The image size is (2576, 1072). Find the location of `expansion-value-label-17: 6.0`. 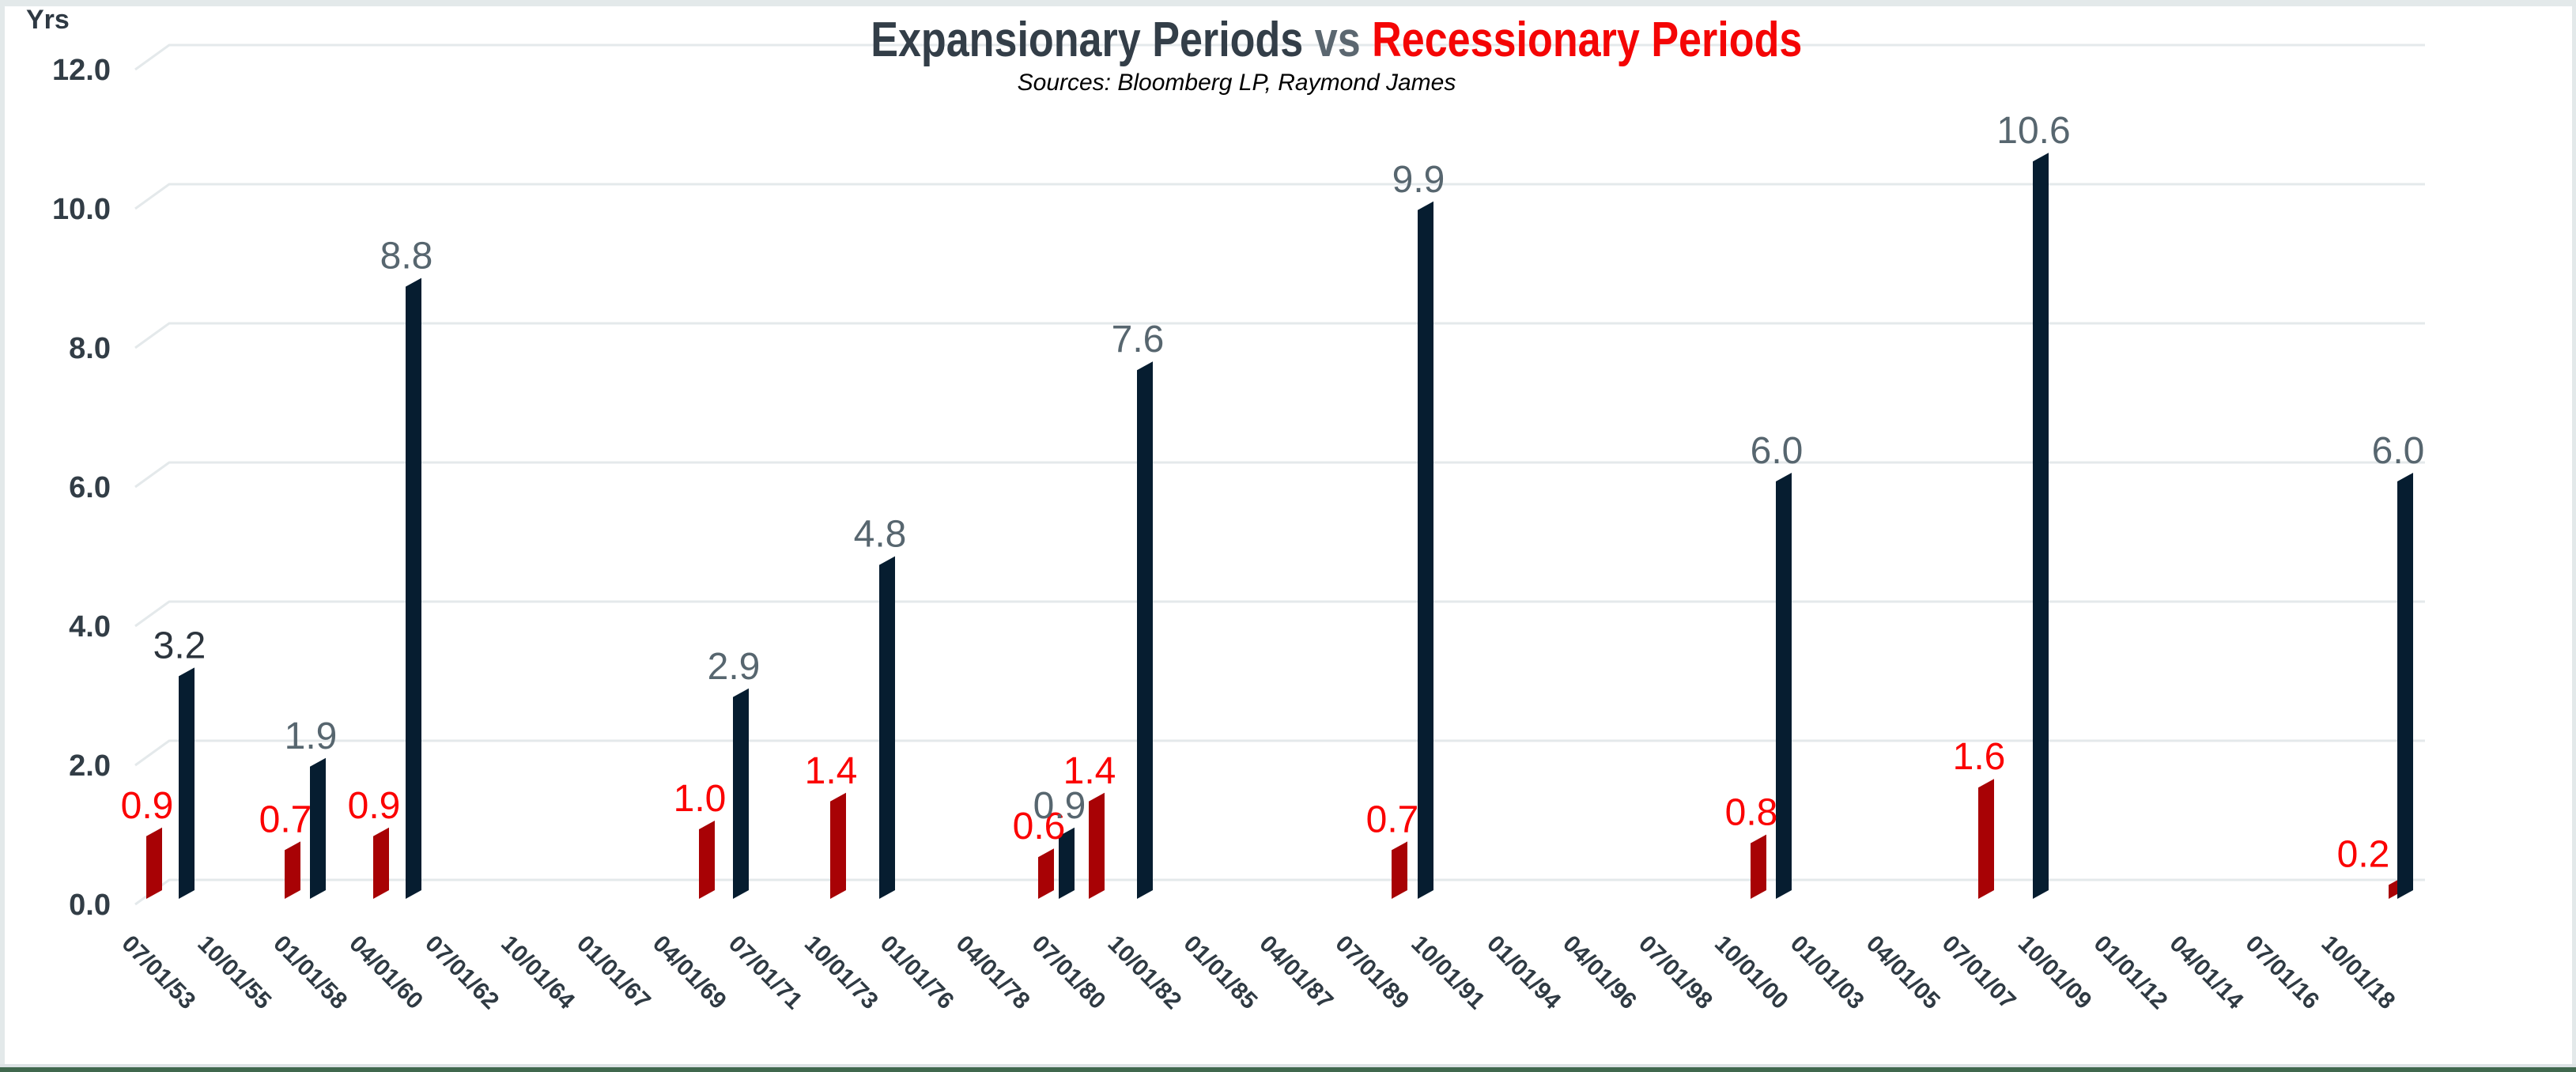

expansion-value-label-17: 6.0 is located at coordinates (1777, 451).